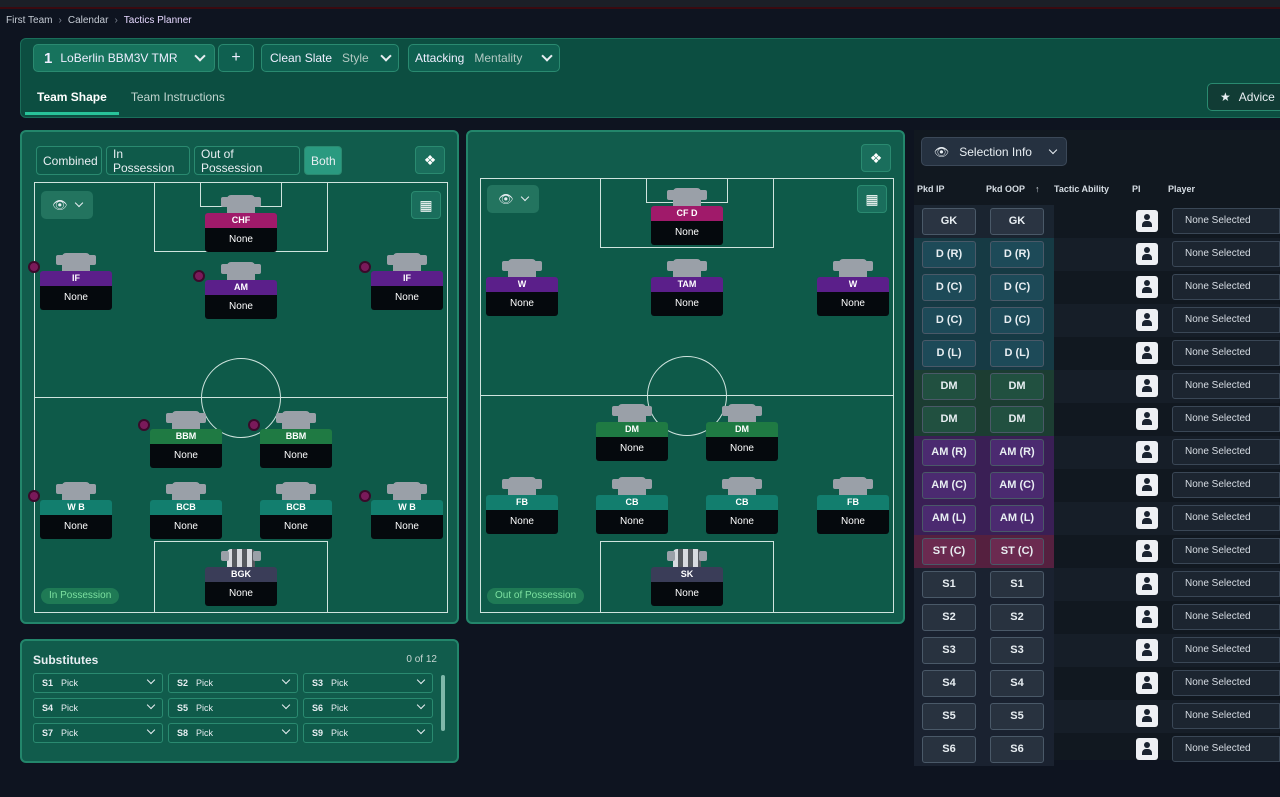 Image resolution: width=1280 pixels, height=797 pixels. I want to click on substitute-select: S6 Pick, so click(368, 708).